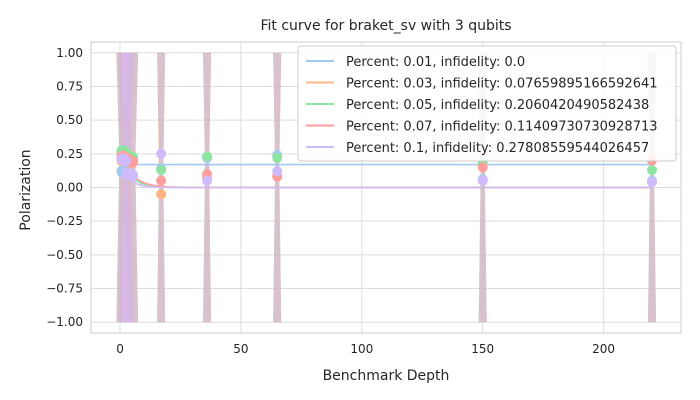 The width and height of the screenshot is (700, 400). Describe the element at coordinates (69, 53) in the screenshot. I see `y-tick-label: 1.00` at that location.